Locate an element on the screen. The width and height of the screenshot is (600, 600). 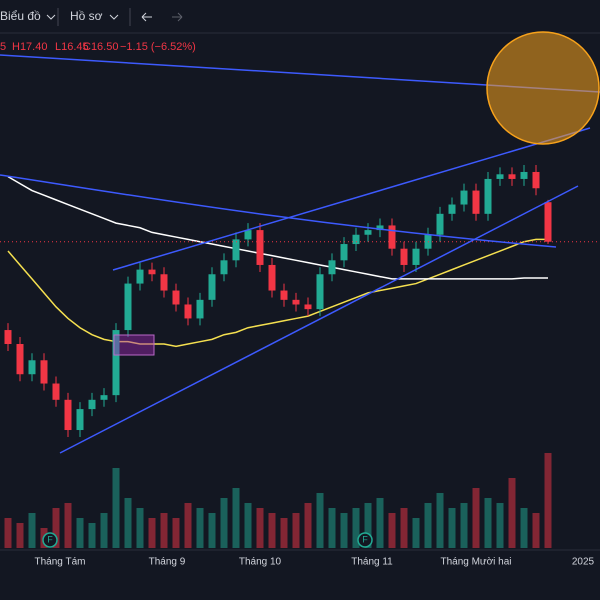
ohlc-change: −1.15 (−6.52%) is located at coordinates (158, 47).